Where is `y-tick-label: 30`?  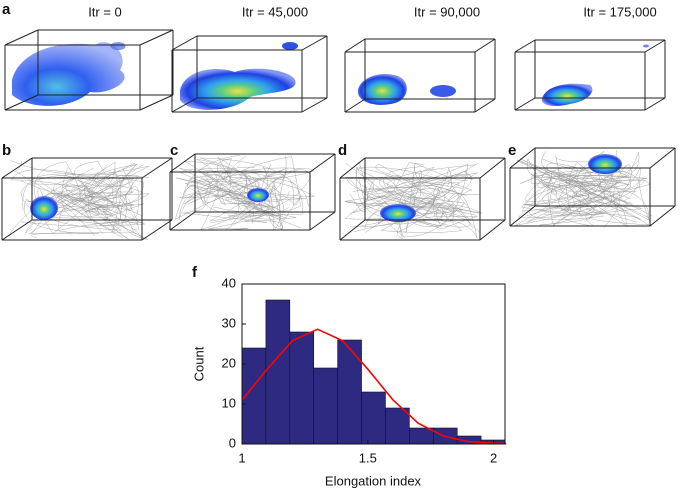 y-tick-label: 30 is located at coordinates (229, 322).